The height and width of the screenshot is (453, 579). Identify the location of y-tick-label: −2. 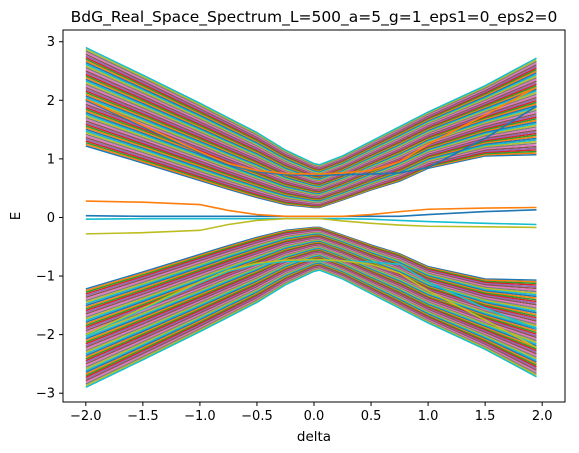
(45, 335).